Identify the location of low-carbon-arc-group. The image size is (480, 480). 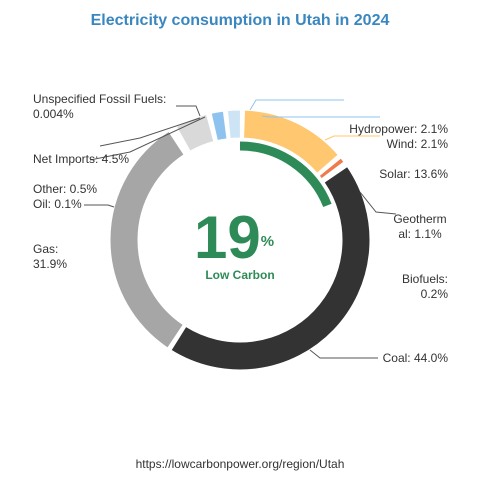
(285, 174).